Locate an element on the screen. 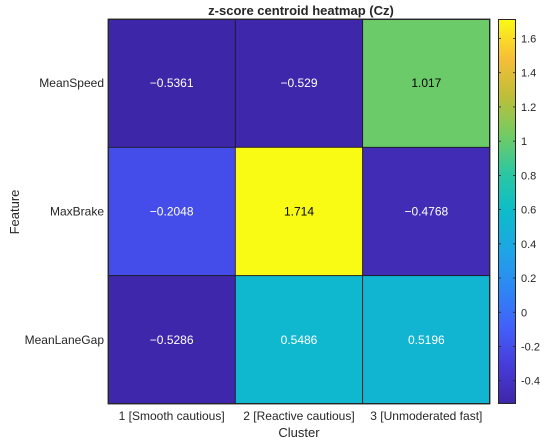 This screenshot has width=550, height=443. cell-value-label: −0.5361 is located at coordinates (172, 83).